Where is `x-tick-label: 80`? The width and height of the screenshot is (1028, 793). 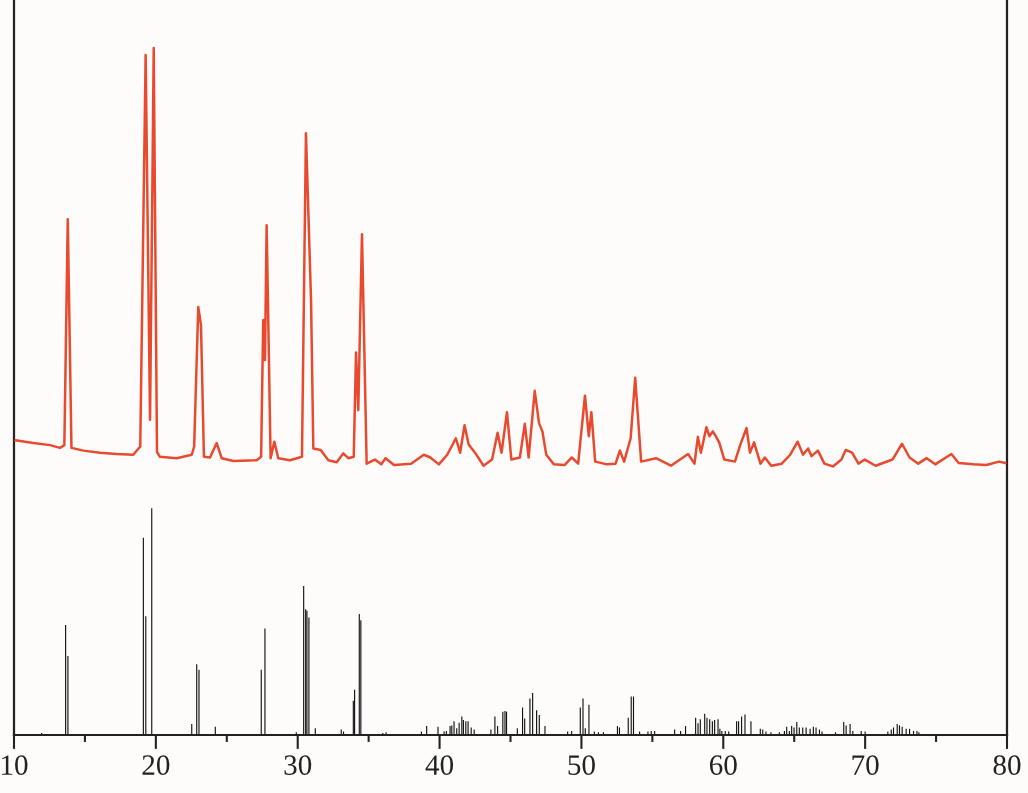 x-tick-label: 80 is located at coordinates (1007, 765).